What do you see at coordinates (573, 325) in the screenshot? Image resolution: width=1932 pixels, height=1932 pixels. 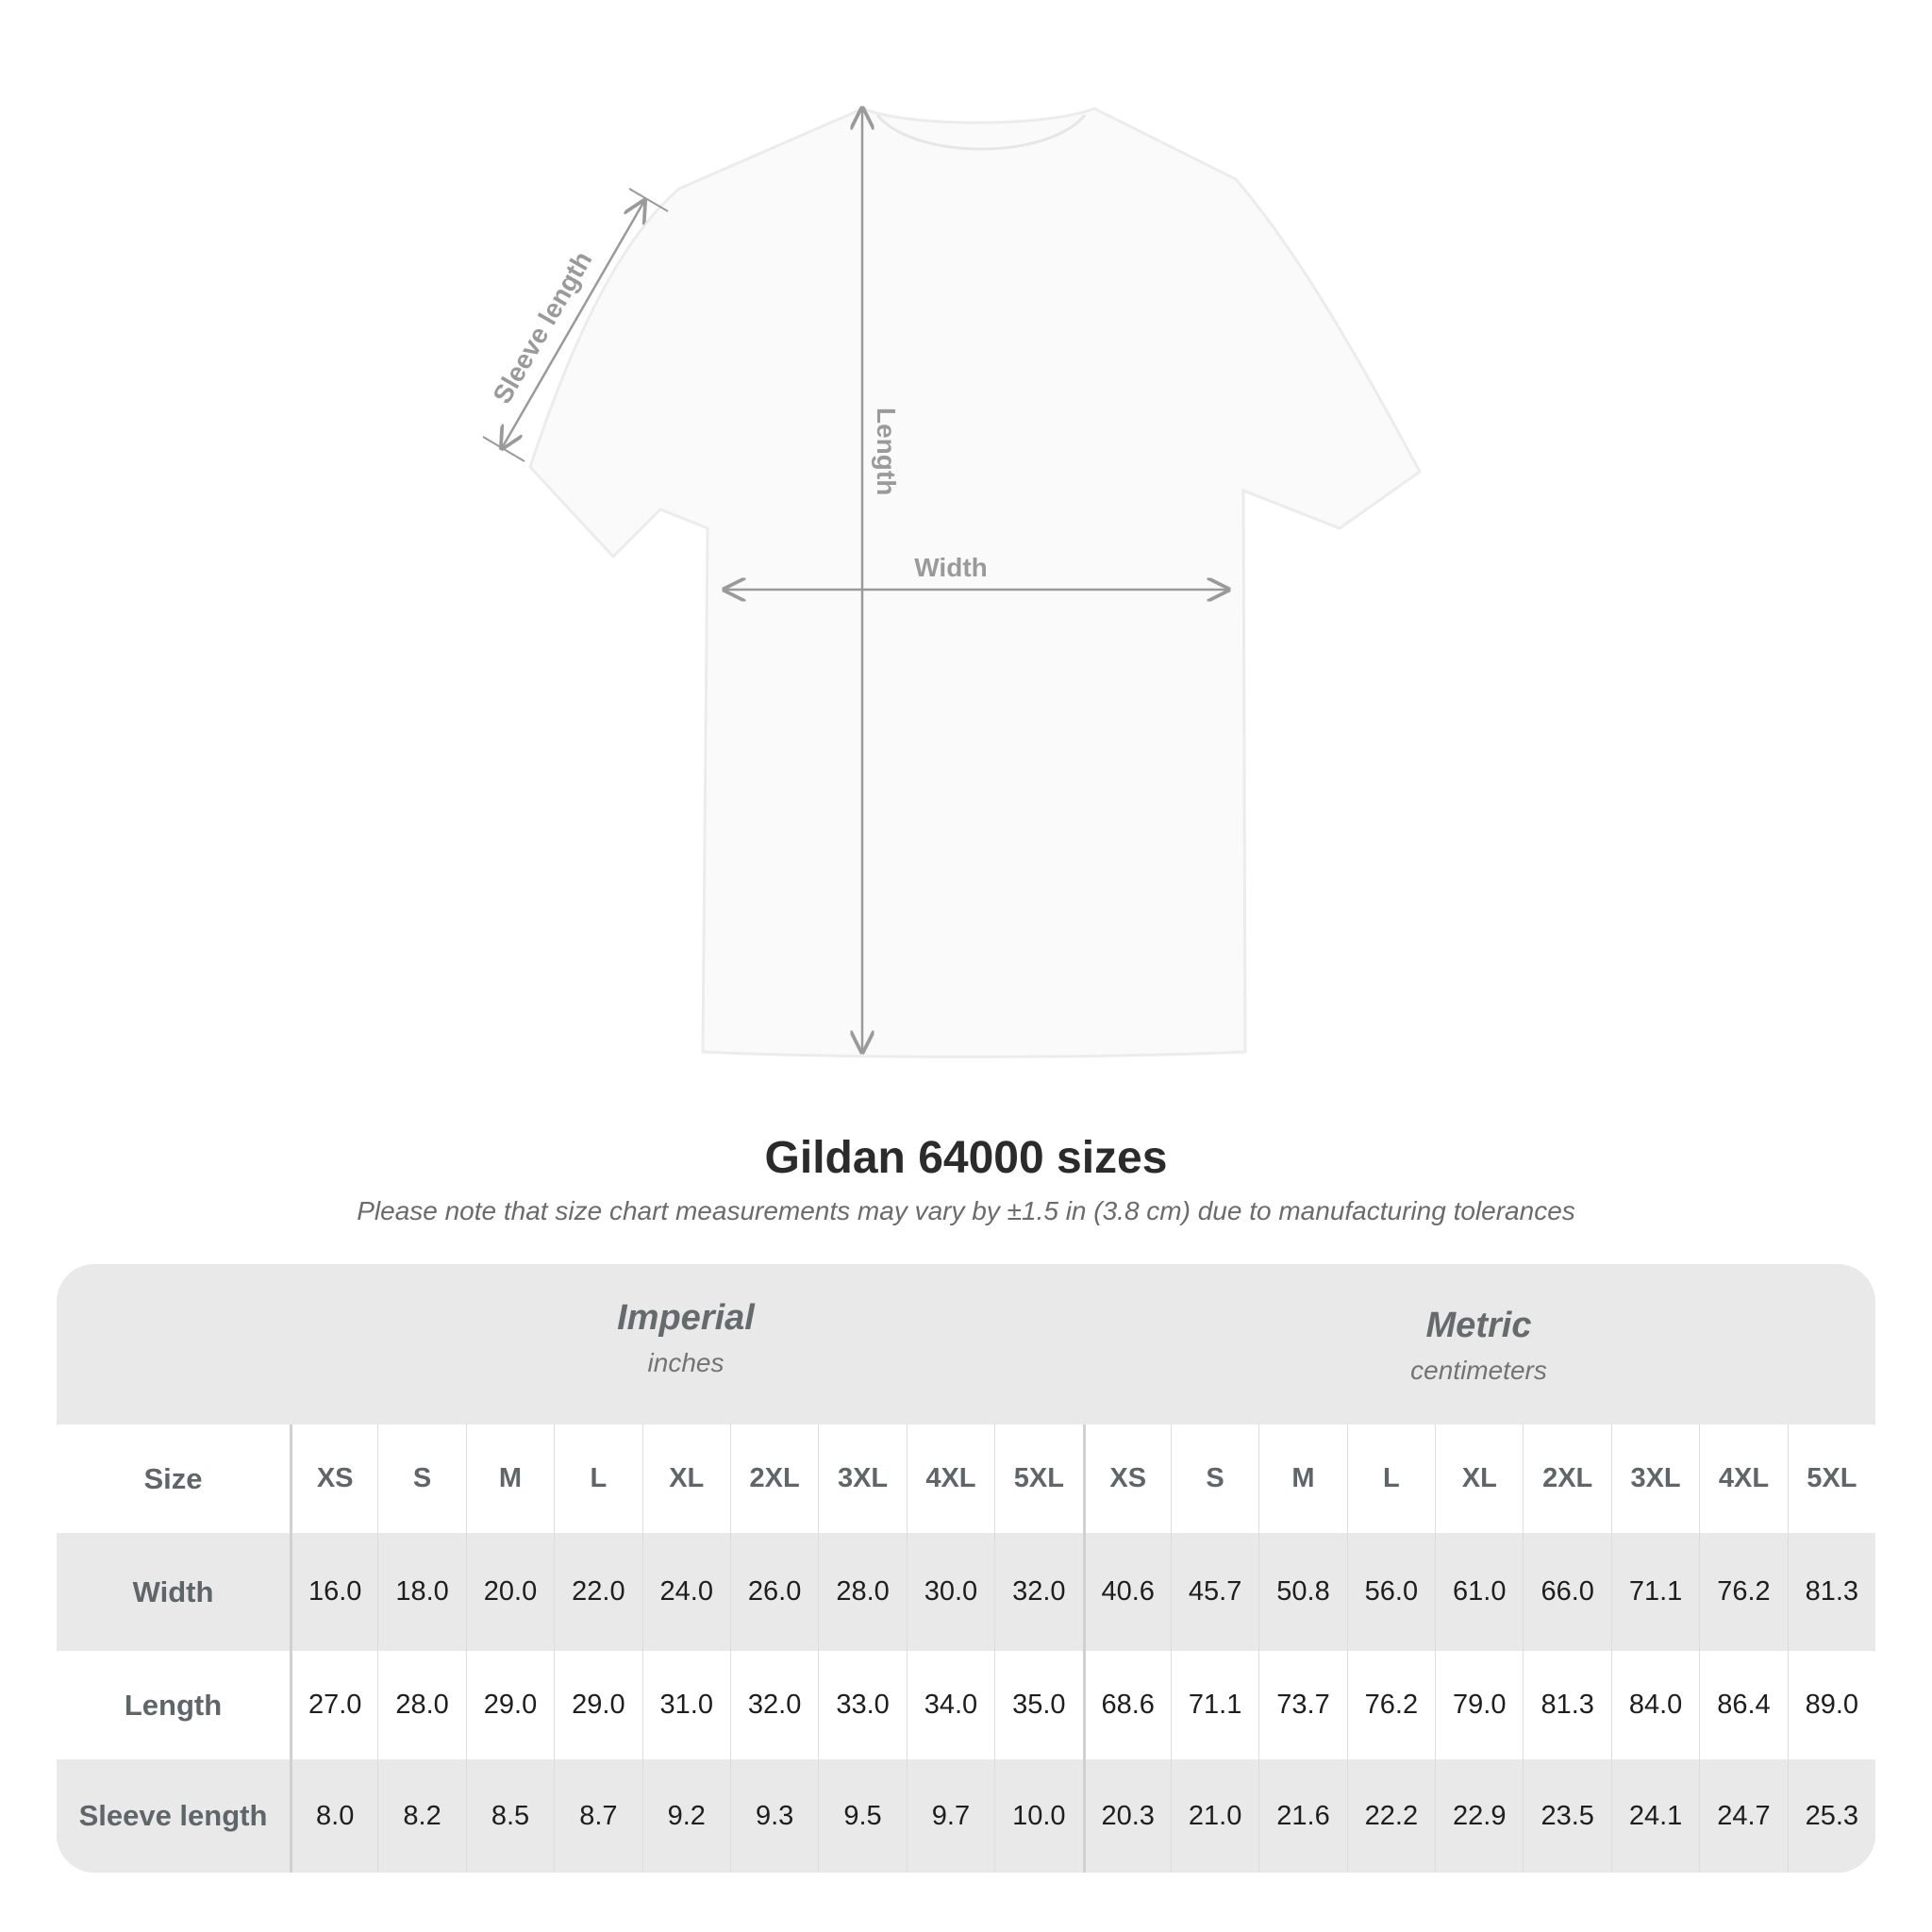 I see `sleeve-arrow` at bounding box center [573, 325].